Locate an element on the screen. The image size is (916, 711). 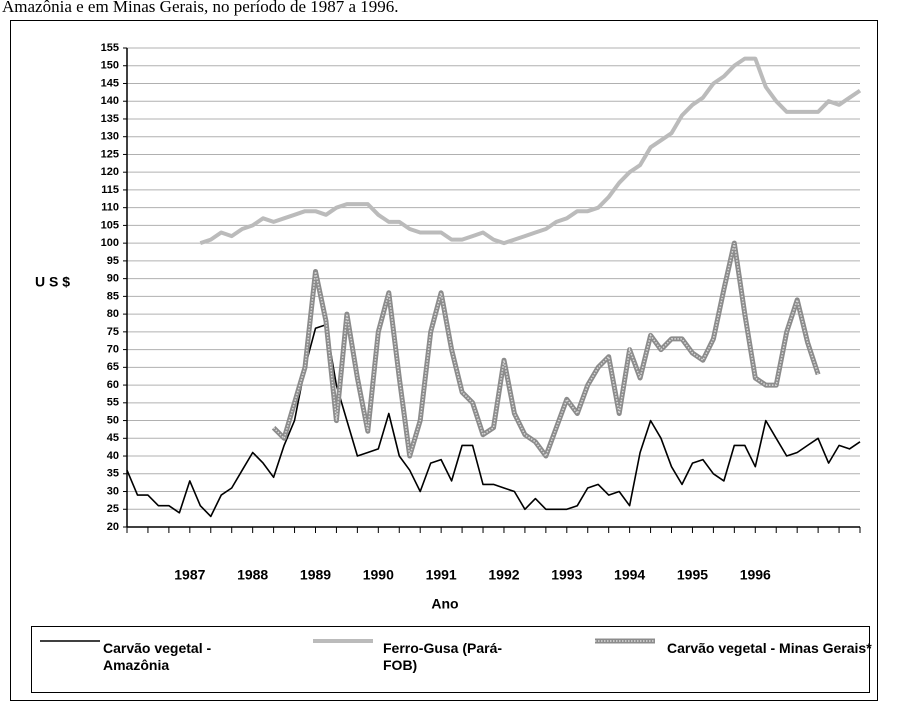
x-tick-label: 1995 is located at coordinates (692, 575).